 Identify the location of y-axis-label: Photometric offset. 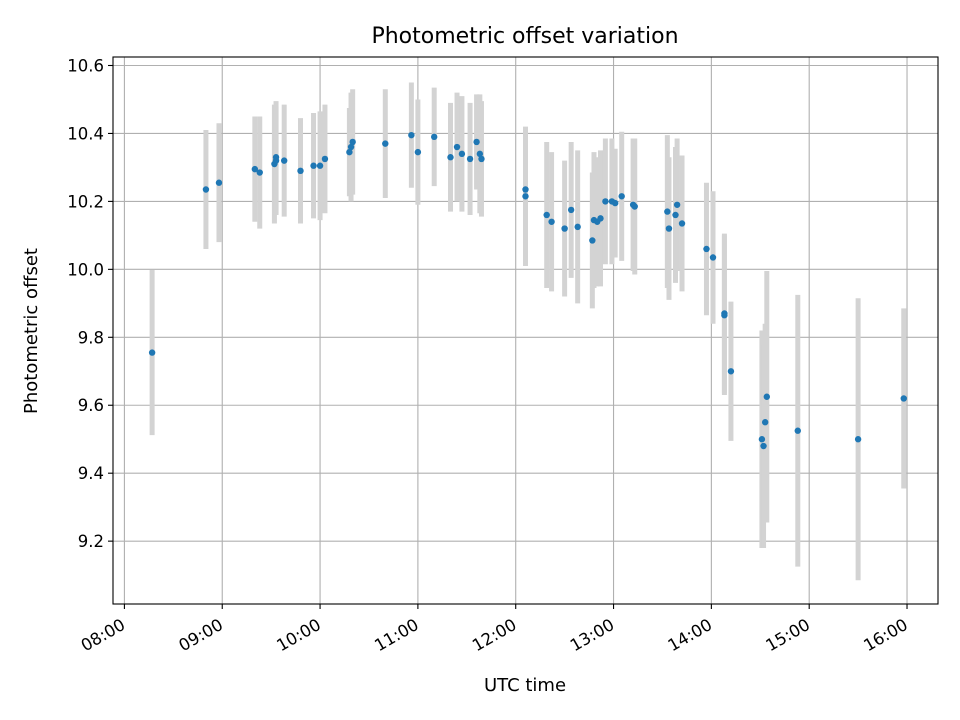
(31, 331).